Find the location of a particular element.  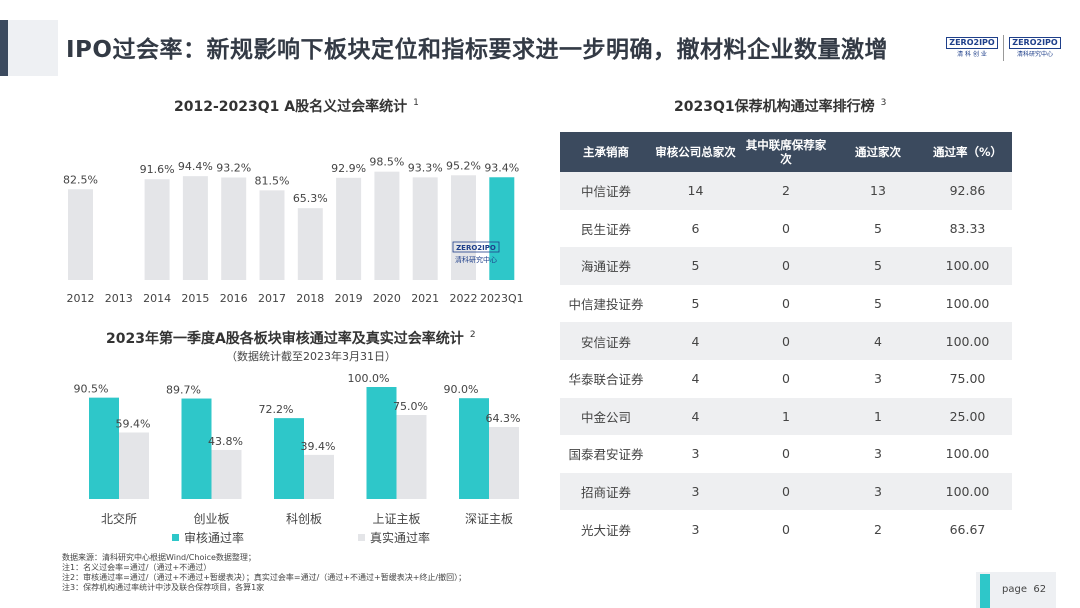

table-row: 华泰联合证券 4 0 3 75.00 is located at coordinates (786, 378).